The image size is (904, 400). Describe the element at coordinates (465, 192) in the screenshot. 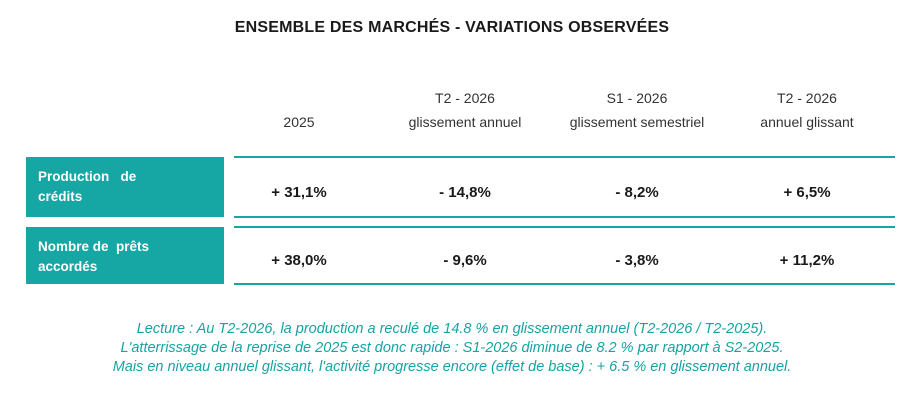

I see `value-cell: - 14,8%` at that location.